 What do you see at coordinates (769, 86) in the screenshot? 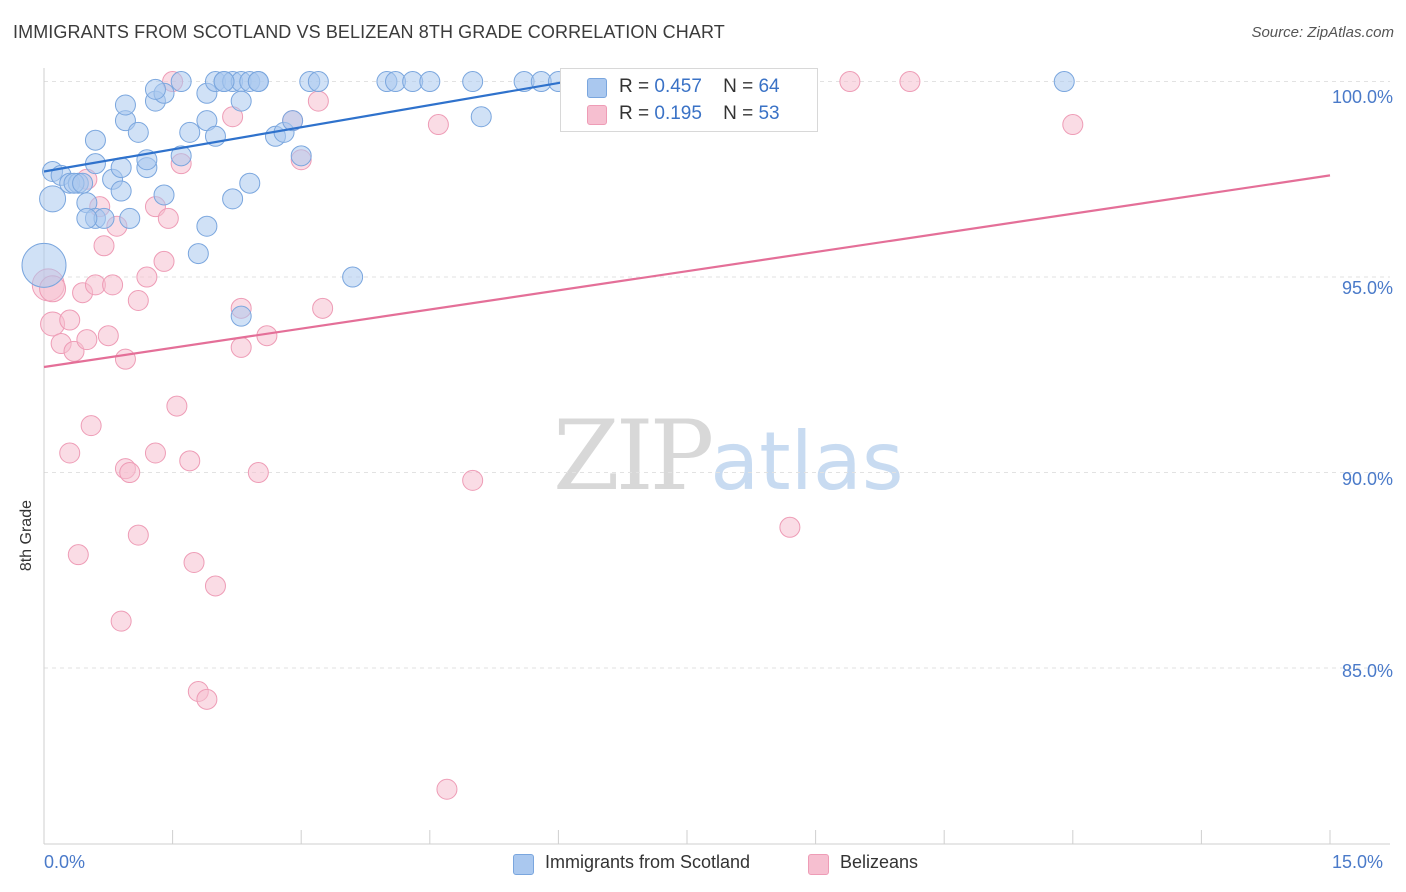
I see `legend-n-value: 64` at bounding box center [769, 86].